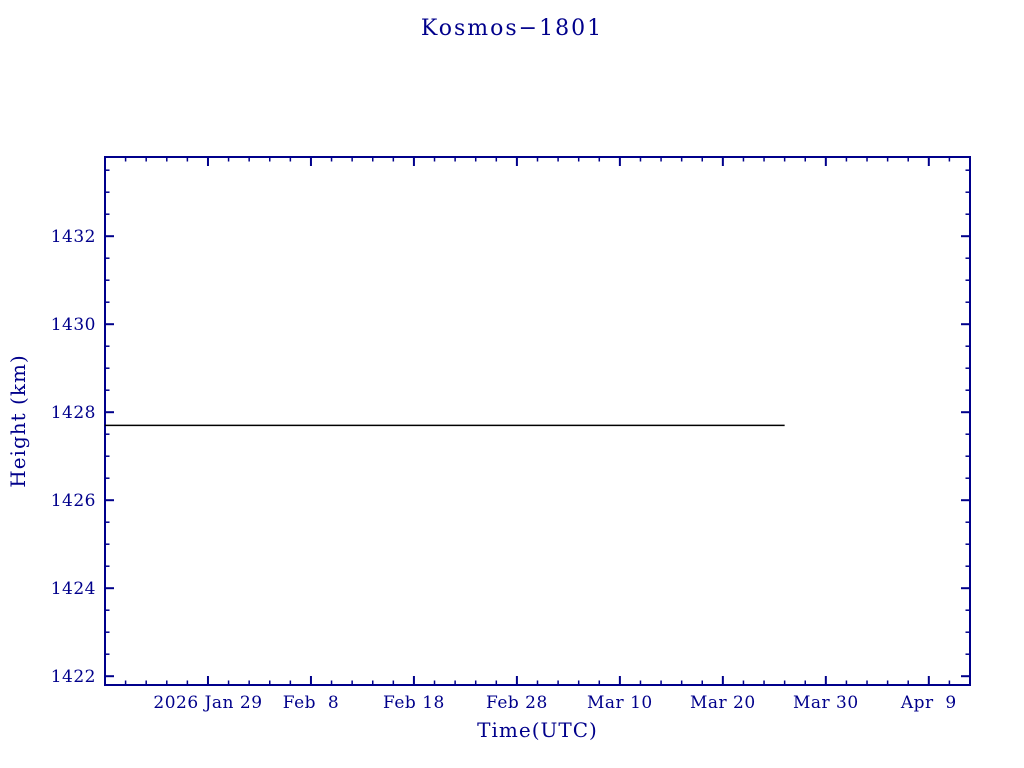  Describe the element at coordinates (311, 703) in the screenshot. I see `x-tick-label: Feb 8` at that location.